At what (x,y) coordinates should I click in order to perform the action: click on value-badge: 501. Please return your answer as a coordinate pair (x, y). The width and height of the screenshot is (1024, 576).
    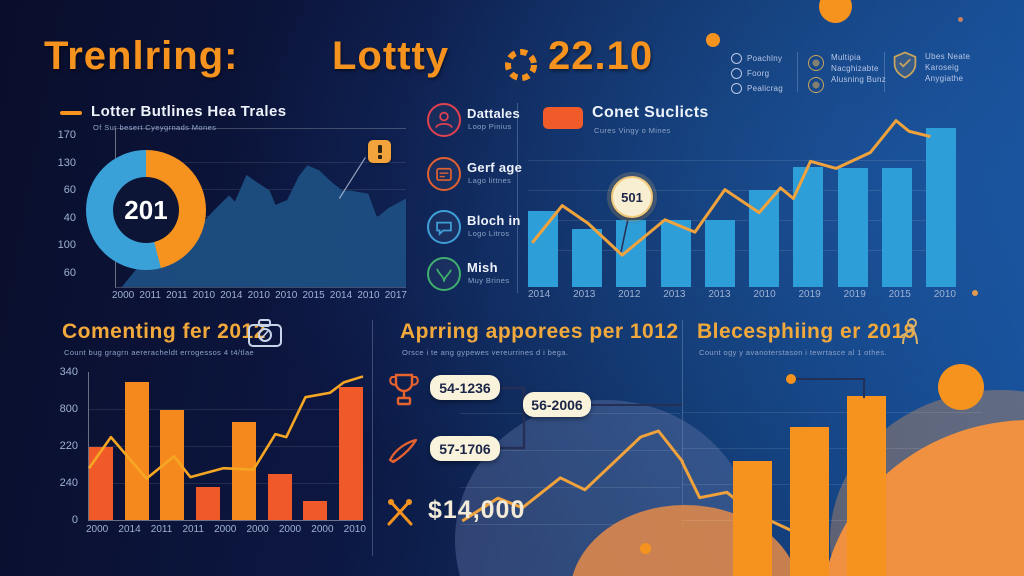
    Looking at the image, I should click on (632, 197).